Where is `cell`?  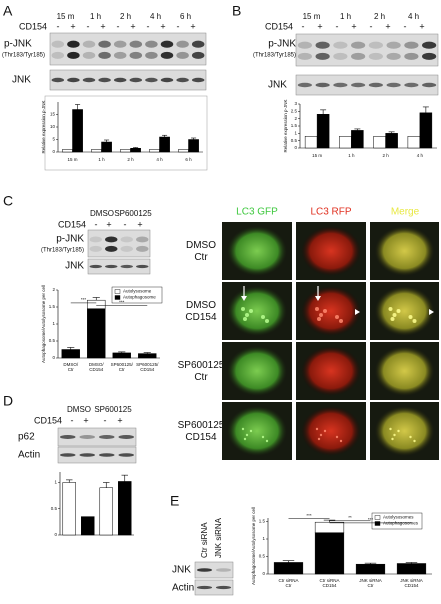
cell is located at coordinates (331, 311).